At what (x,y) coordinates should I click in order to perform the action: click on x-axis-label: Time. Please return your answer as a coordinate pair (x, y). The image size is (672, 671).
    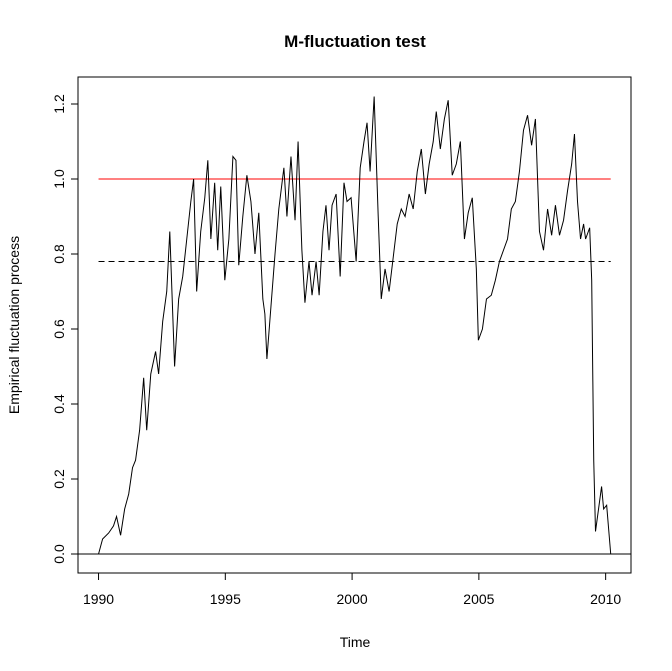
    Looking at the image, I should click on (355, 642).